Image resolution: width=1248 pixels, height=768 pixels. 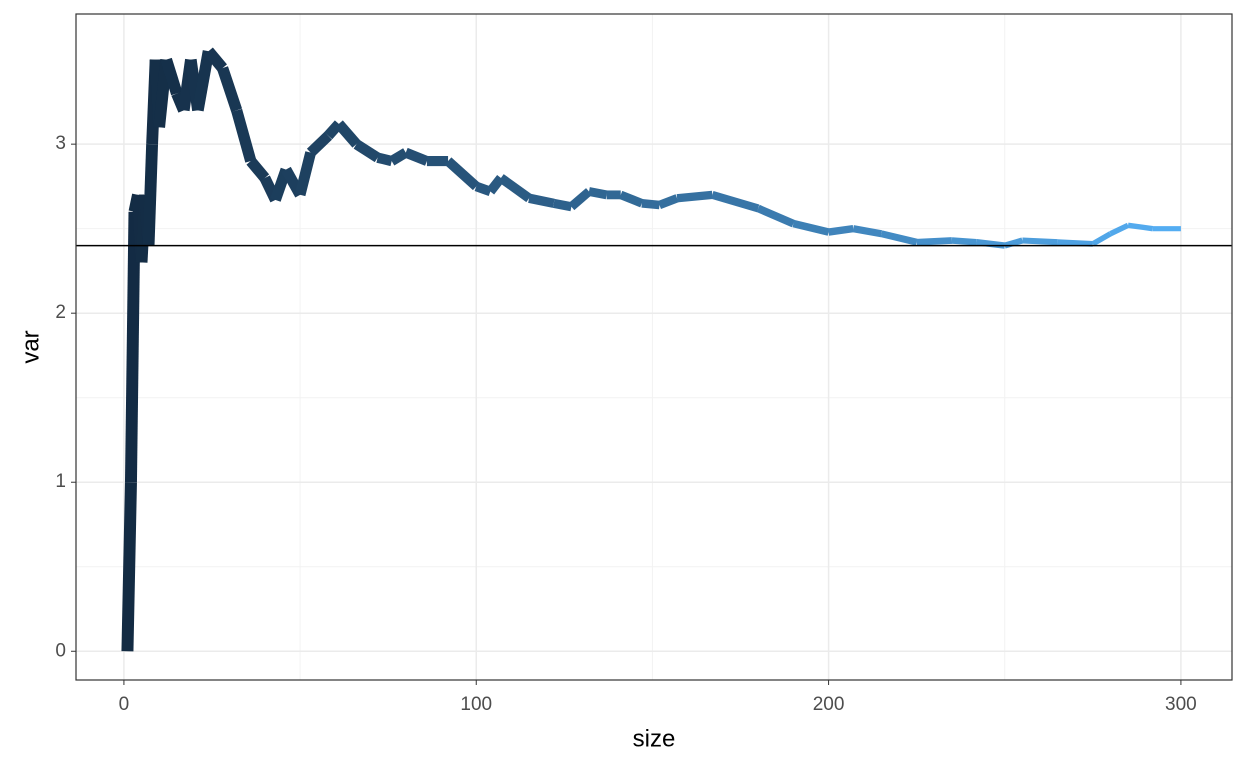 What do you see at coordinates (654, 738) in the screenshot?
I see `x-axis-label: size` at bounding box center [654, 738].